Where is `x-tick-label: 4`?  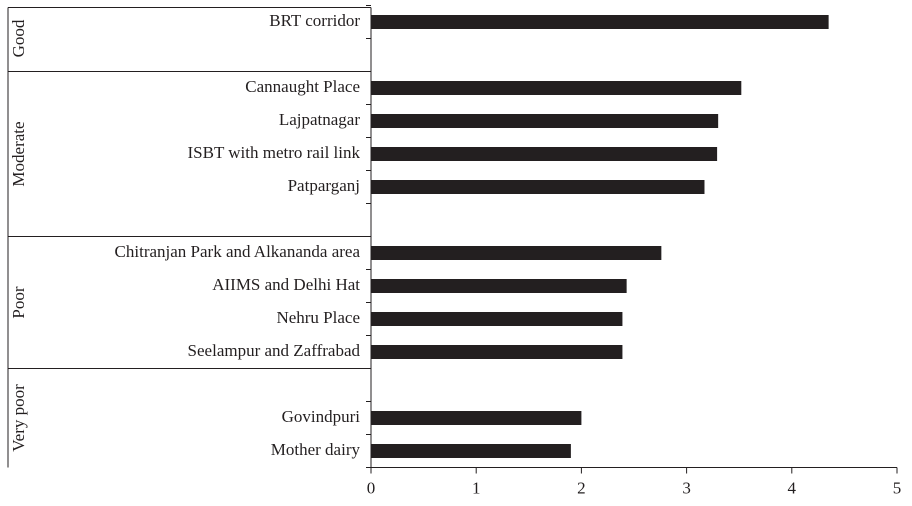
x-tick-label: 4 is located at coordinates (792, 487).